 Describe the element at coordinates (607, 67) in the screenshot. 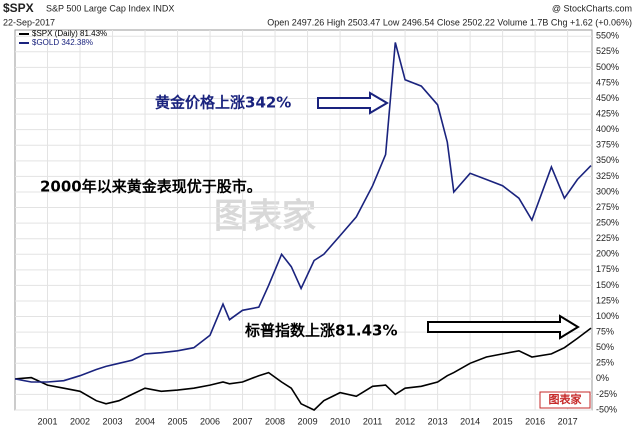

I see `y-tick-label: 500%` at that location.